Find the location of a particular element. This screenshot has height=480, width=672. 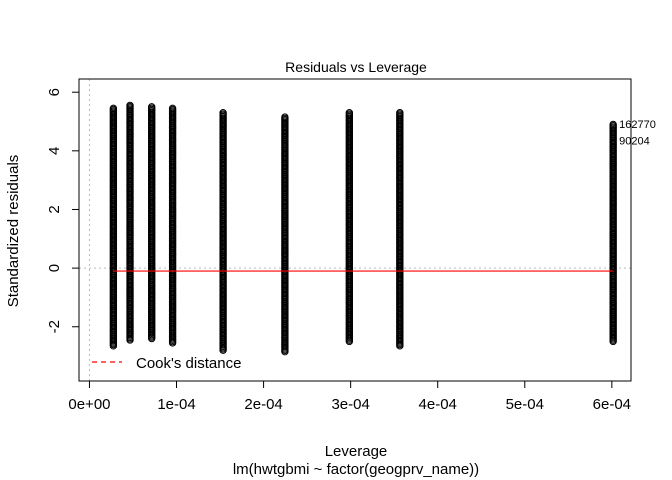

x-tick-label: 2e-04 is located at coordinates (263, 404).